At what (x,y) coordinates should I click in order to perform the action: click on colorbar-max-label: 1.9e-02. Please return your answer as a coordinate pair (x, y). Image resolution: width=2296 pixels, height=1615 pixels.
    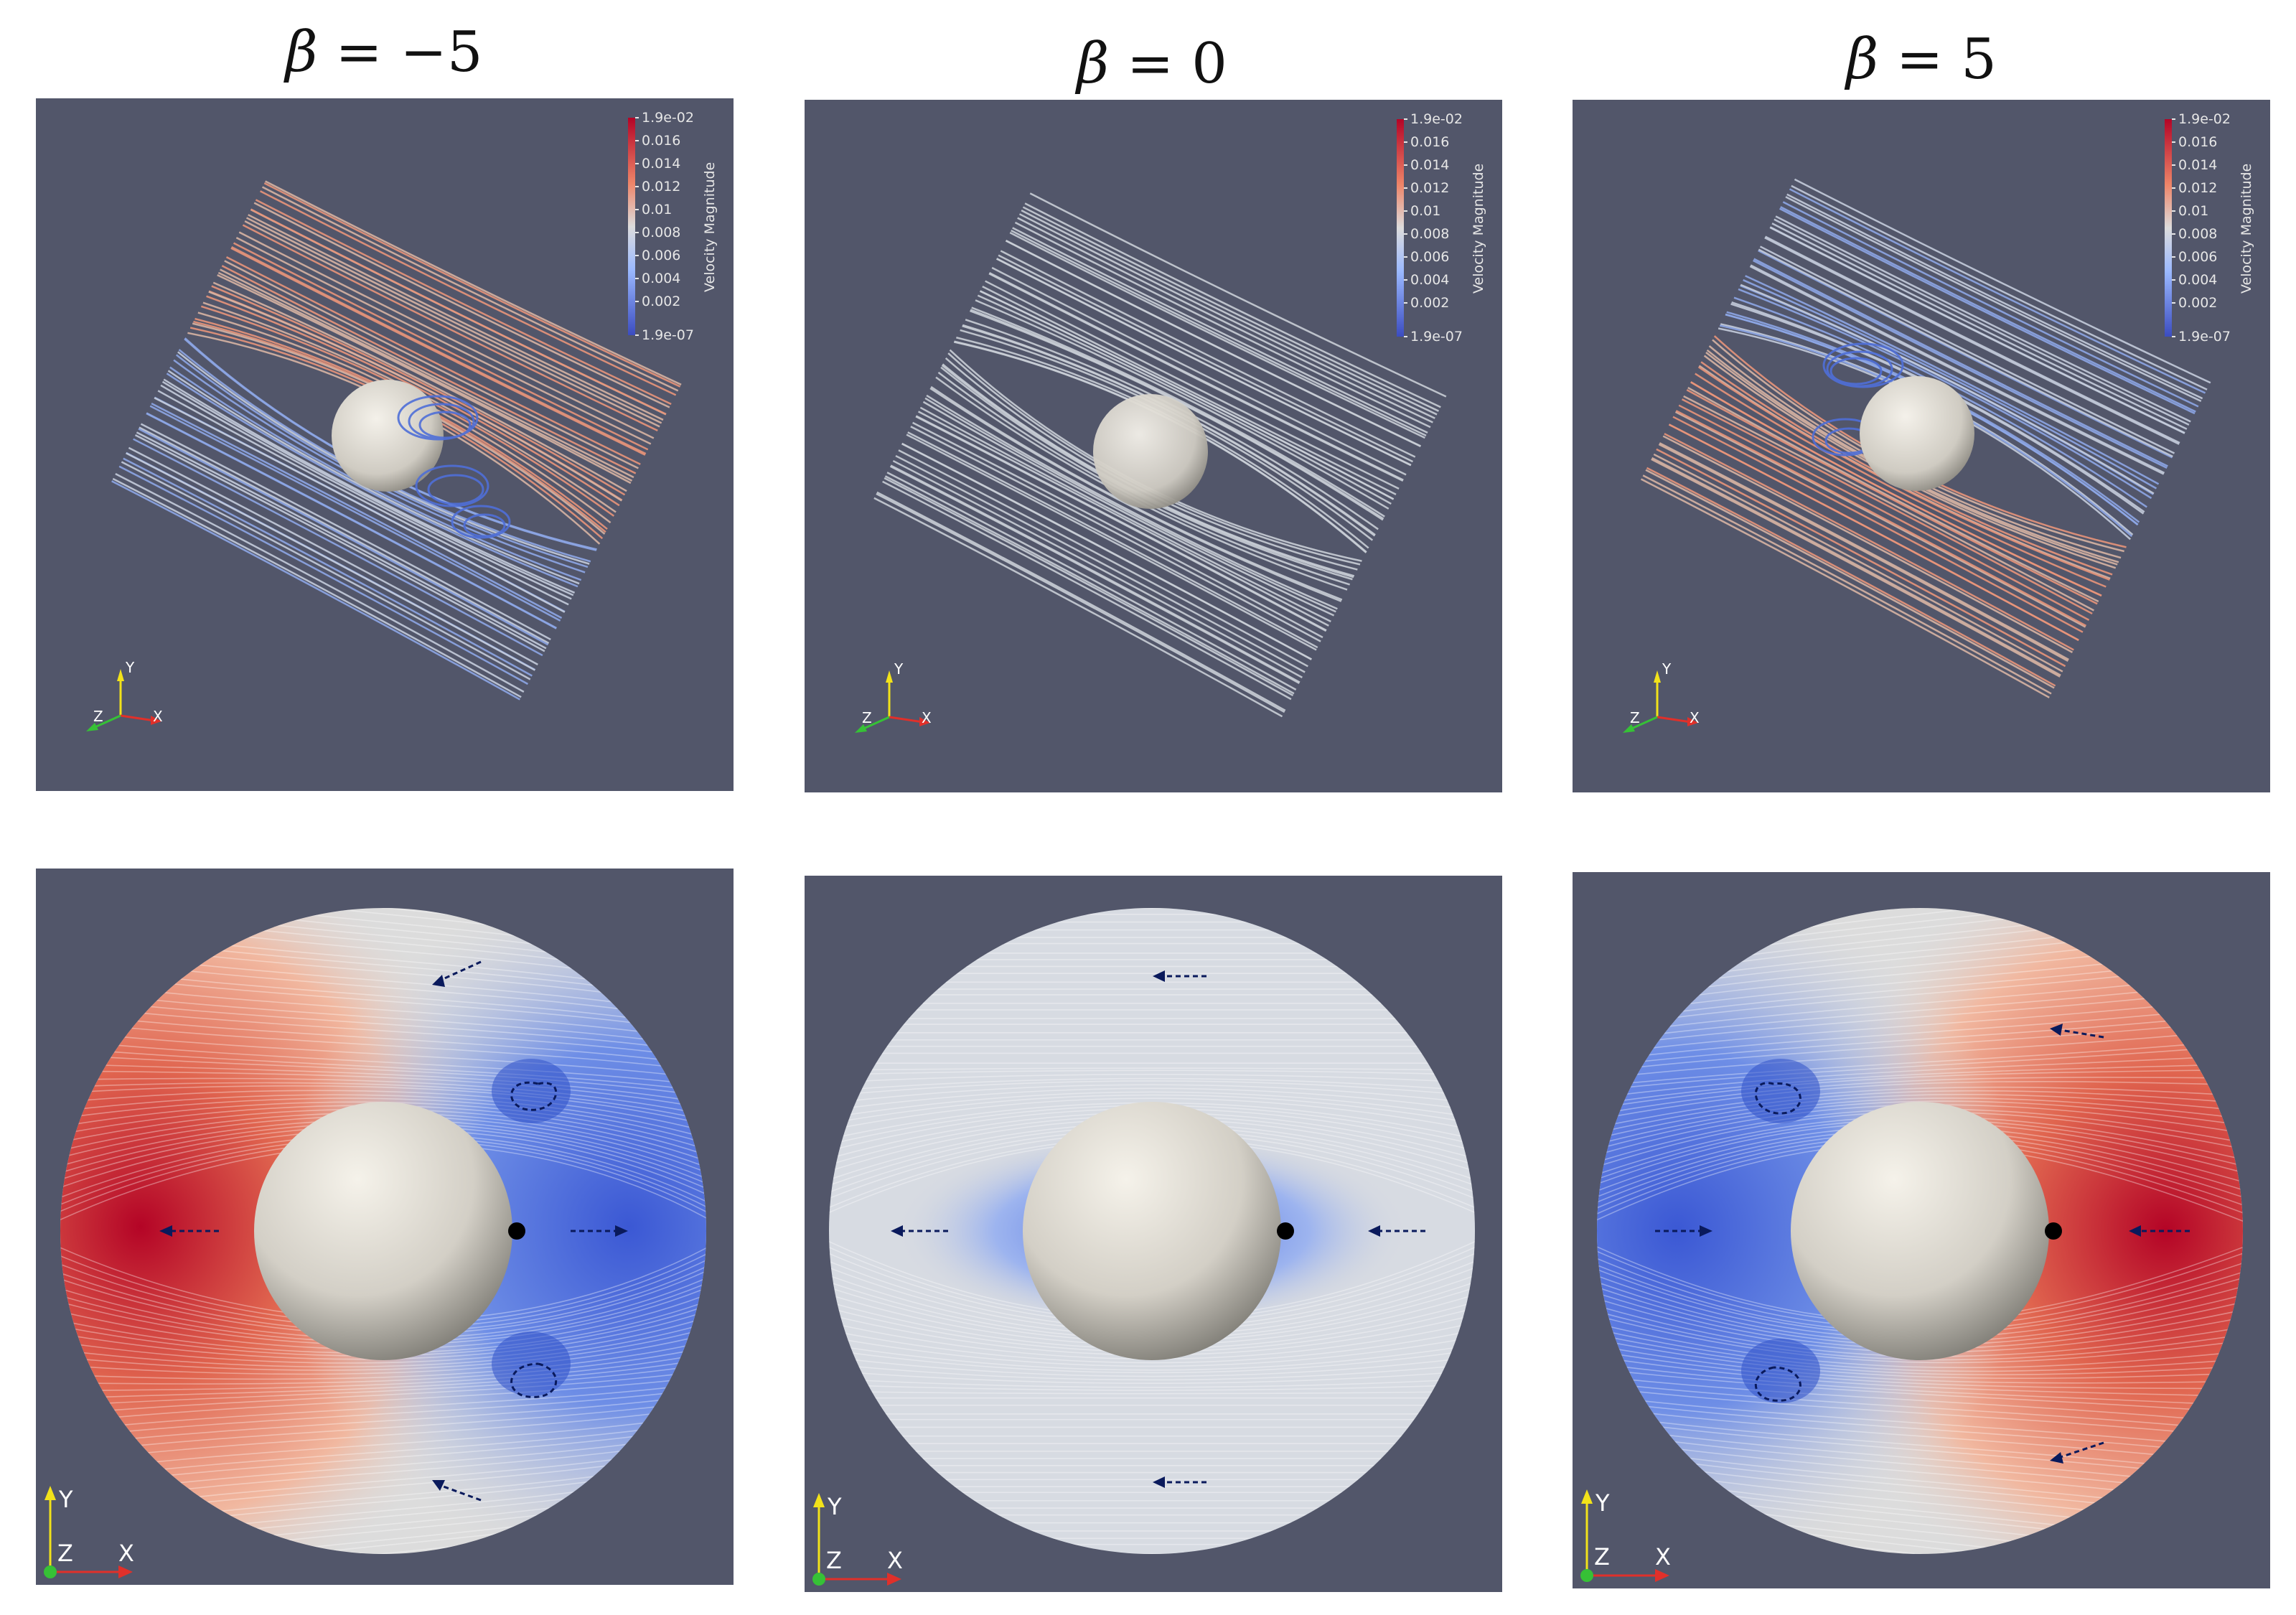
    Looking at the image, I should click on (668, 118).